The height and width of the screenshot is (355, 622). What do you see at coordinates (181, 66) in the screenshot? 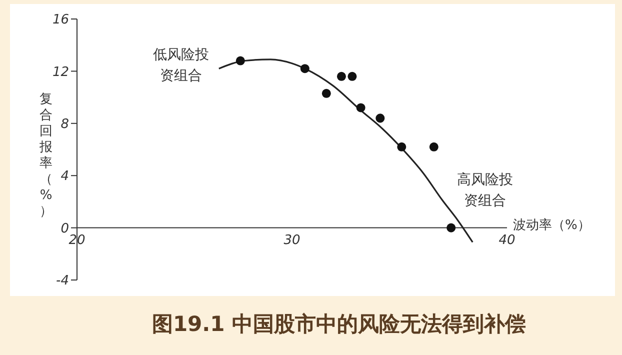
I see `annotation: 低风险投资组合` at bounding box center [181, 66].